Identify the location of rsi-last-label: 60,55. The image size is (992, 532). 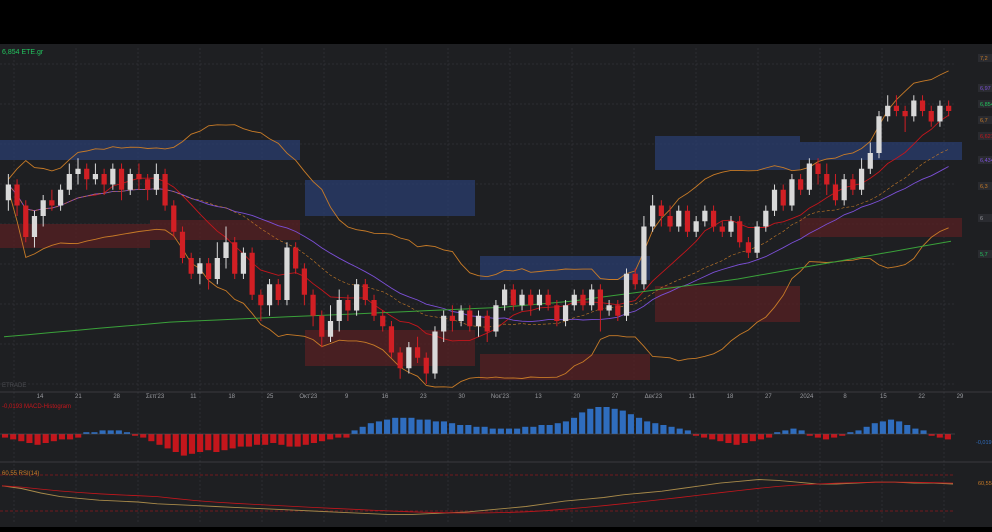
(985, 484).